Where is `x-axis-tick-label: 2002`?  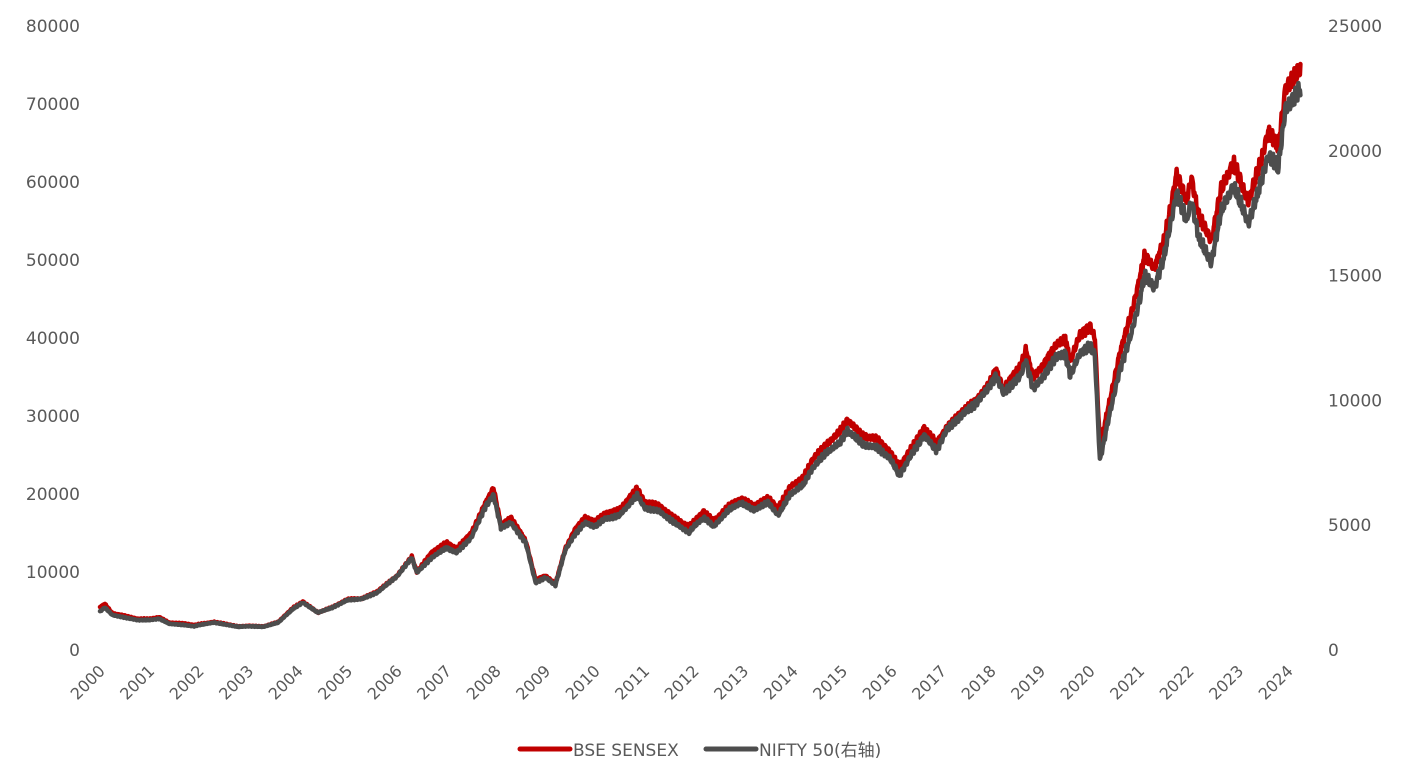 x-axis-tick-label: 2002 is located at coordinates (187, 682).